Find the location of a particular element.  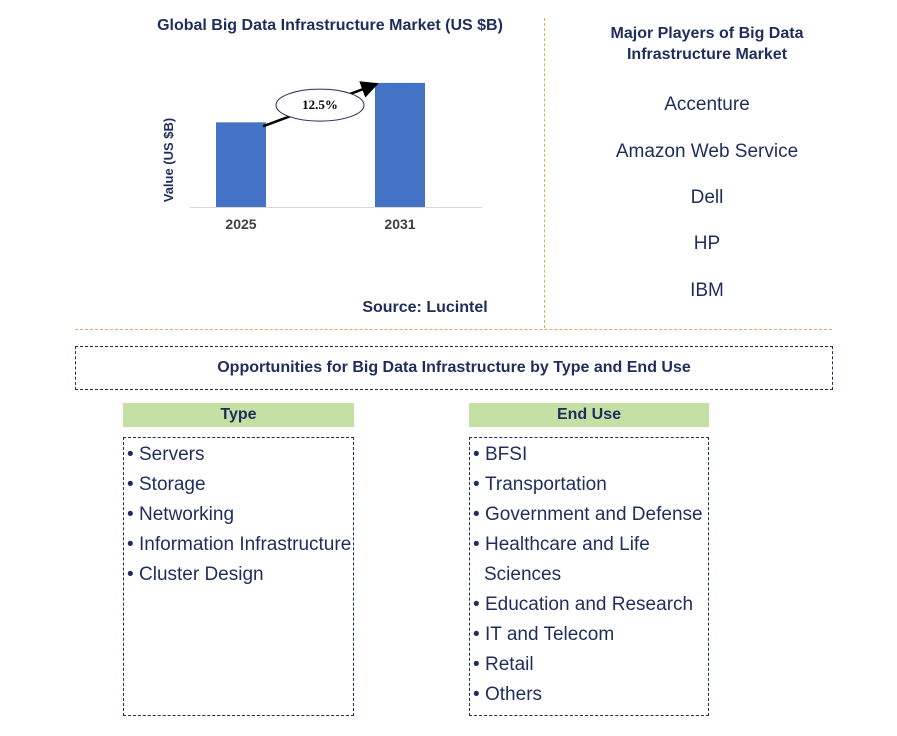

list-item-label: BFSI is located at coordinates (506, 454).